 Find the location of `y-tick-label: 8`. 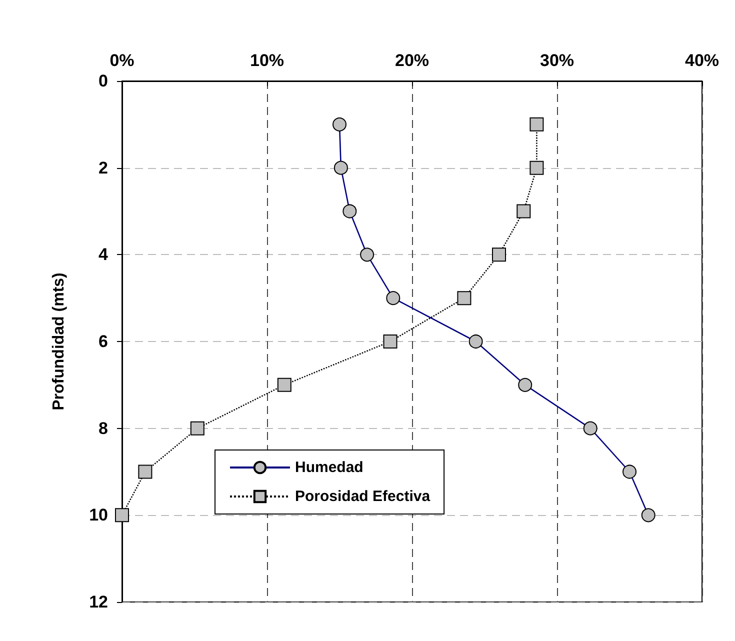

y-tick-label: 8 is located at coordinates (103, 428).